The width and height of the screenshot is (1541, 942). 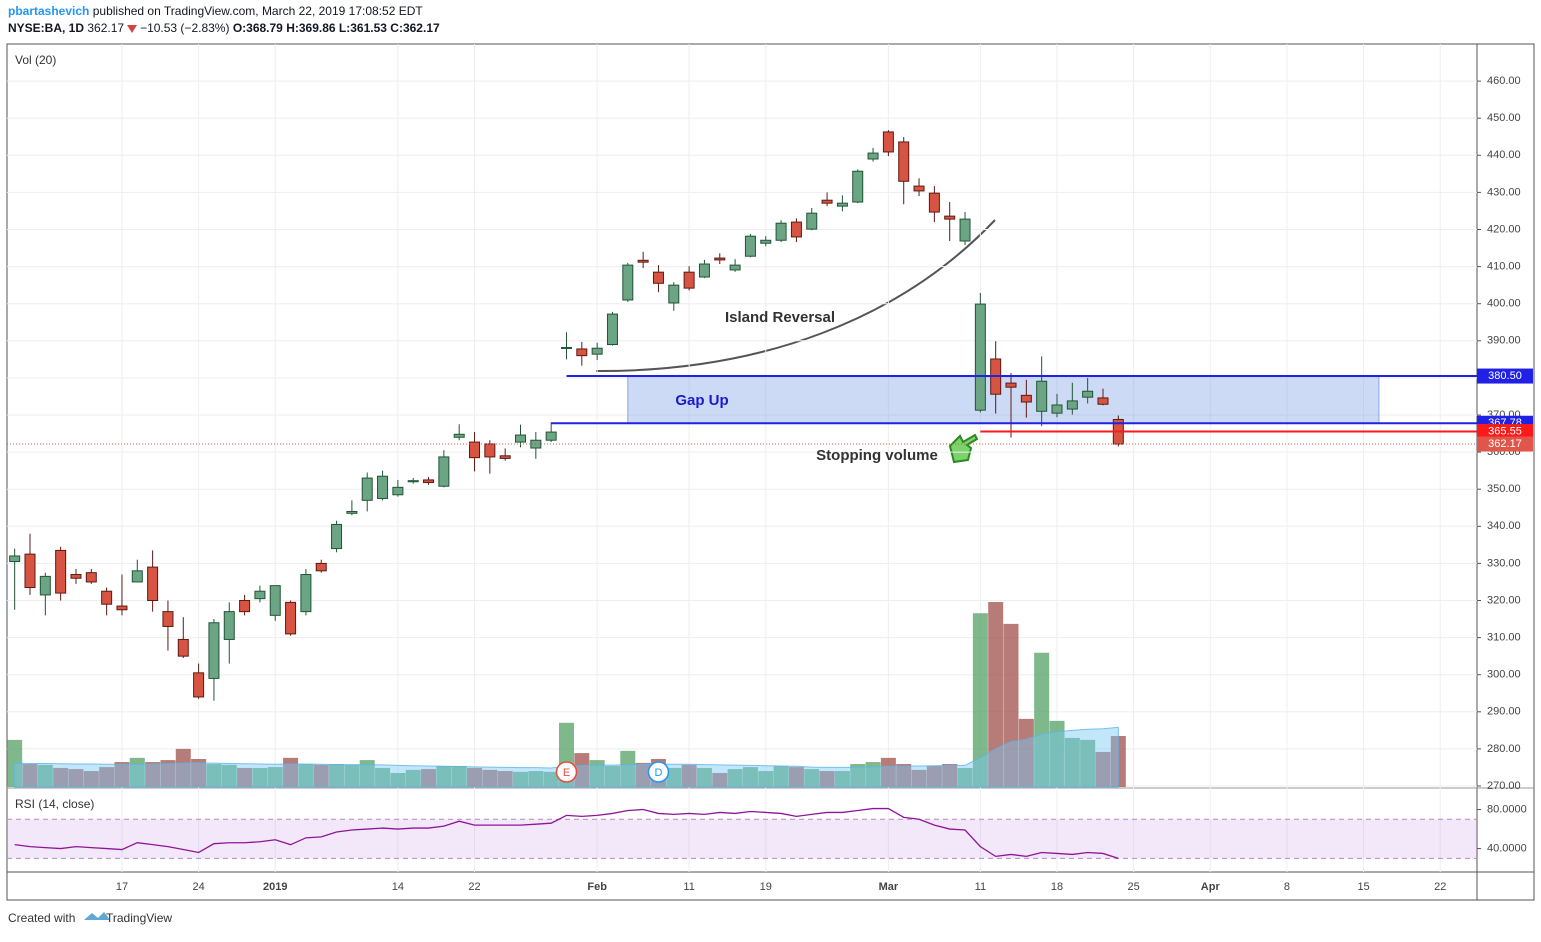 What do you see at coordinates (597, 887) in the screenshot?
I see `x-tick-label: Feb` at bounding box center [597, 887].